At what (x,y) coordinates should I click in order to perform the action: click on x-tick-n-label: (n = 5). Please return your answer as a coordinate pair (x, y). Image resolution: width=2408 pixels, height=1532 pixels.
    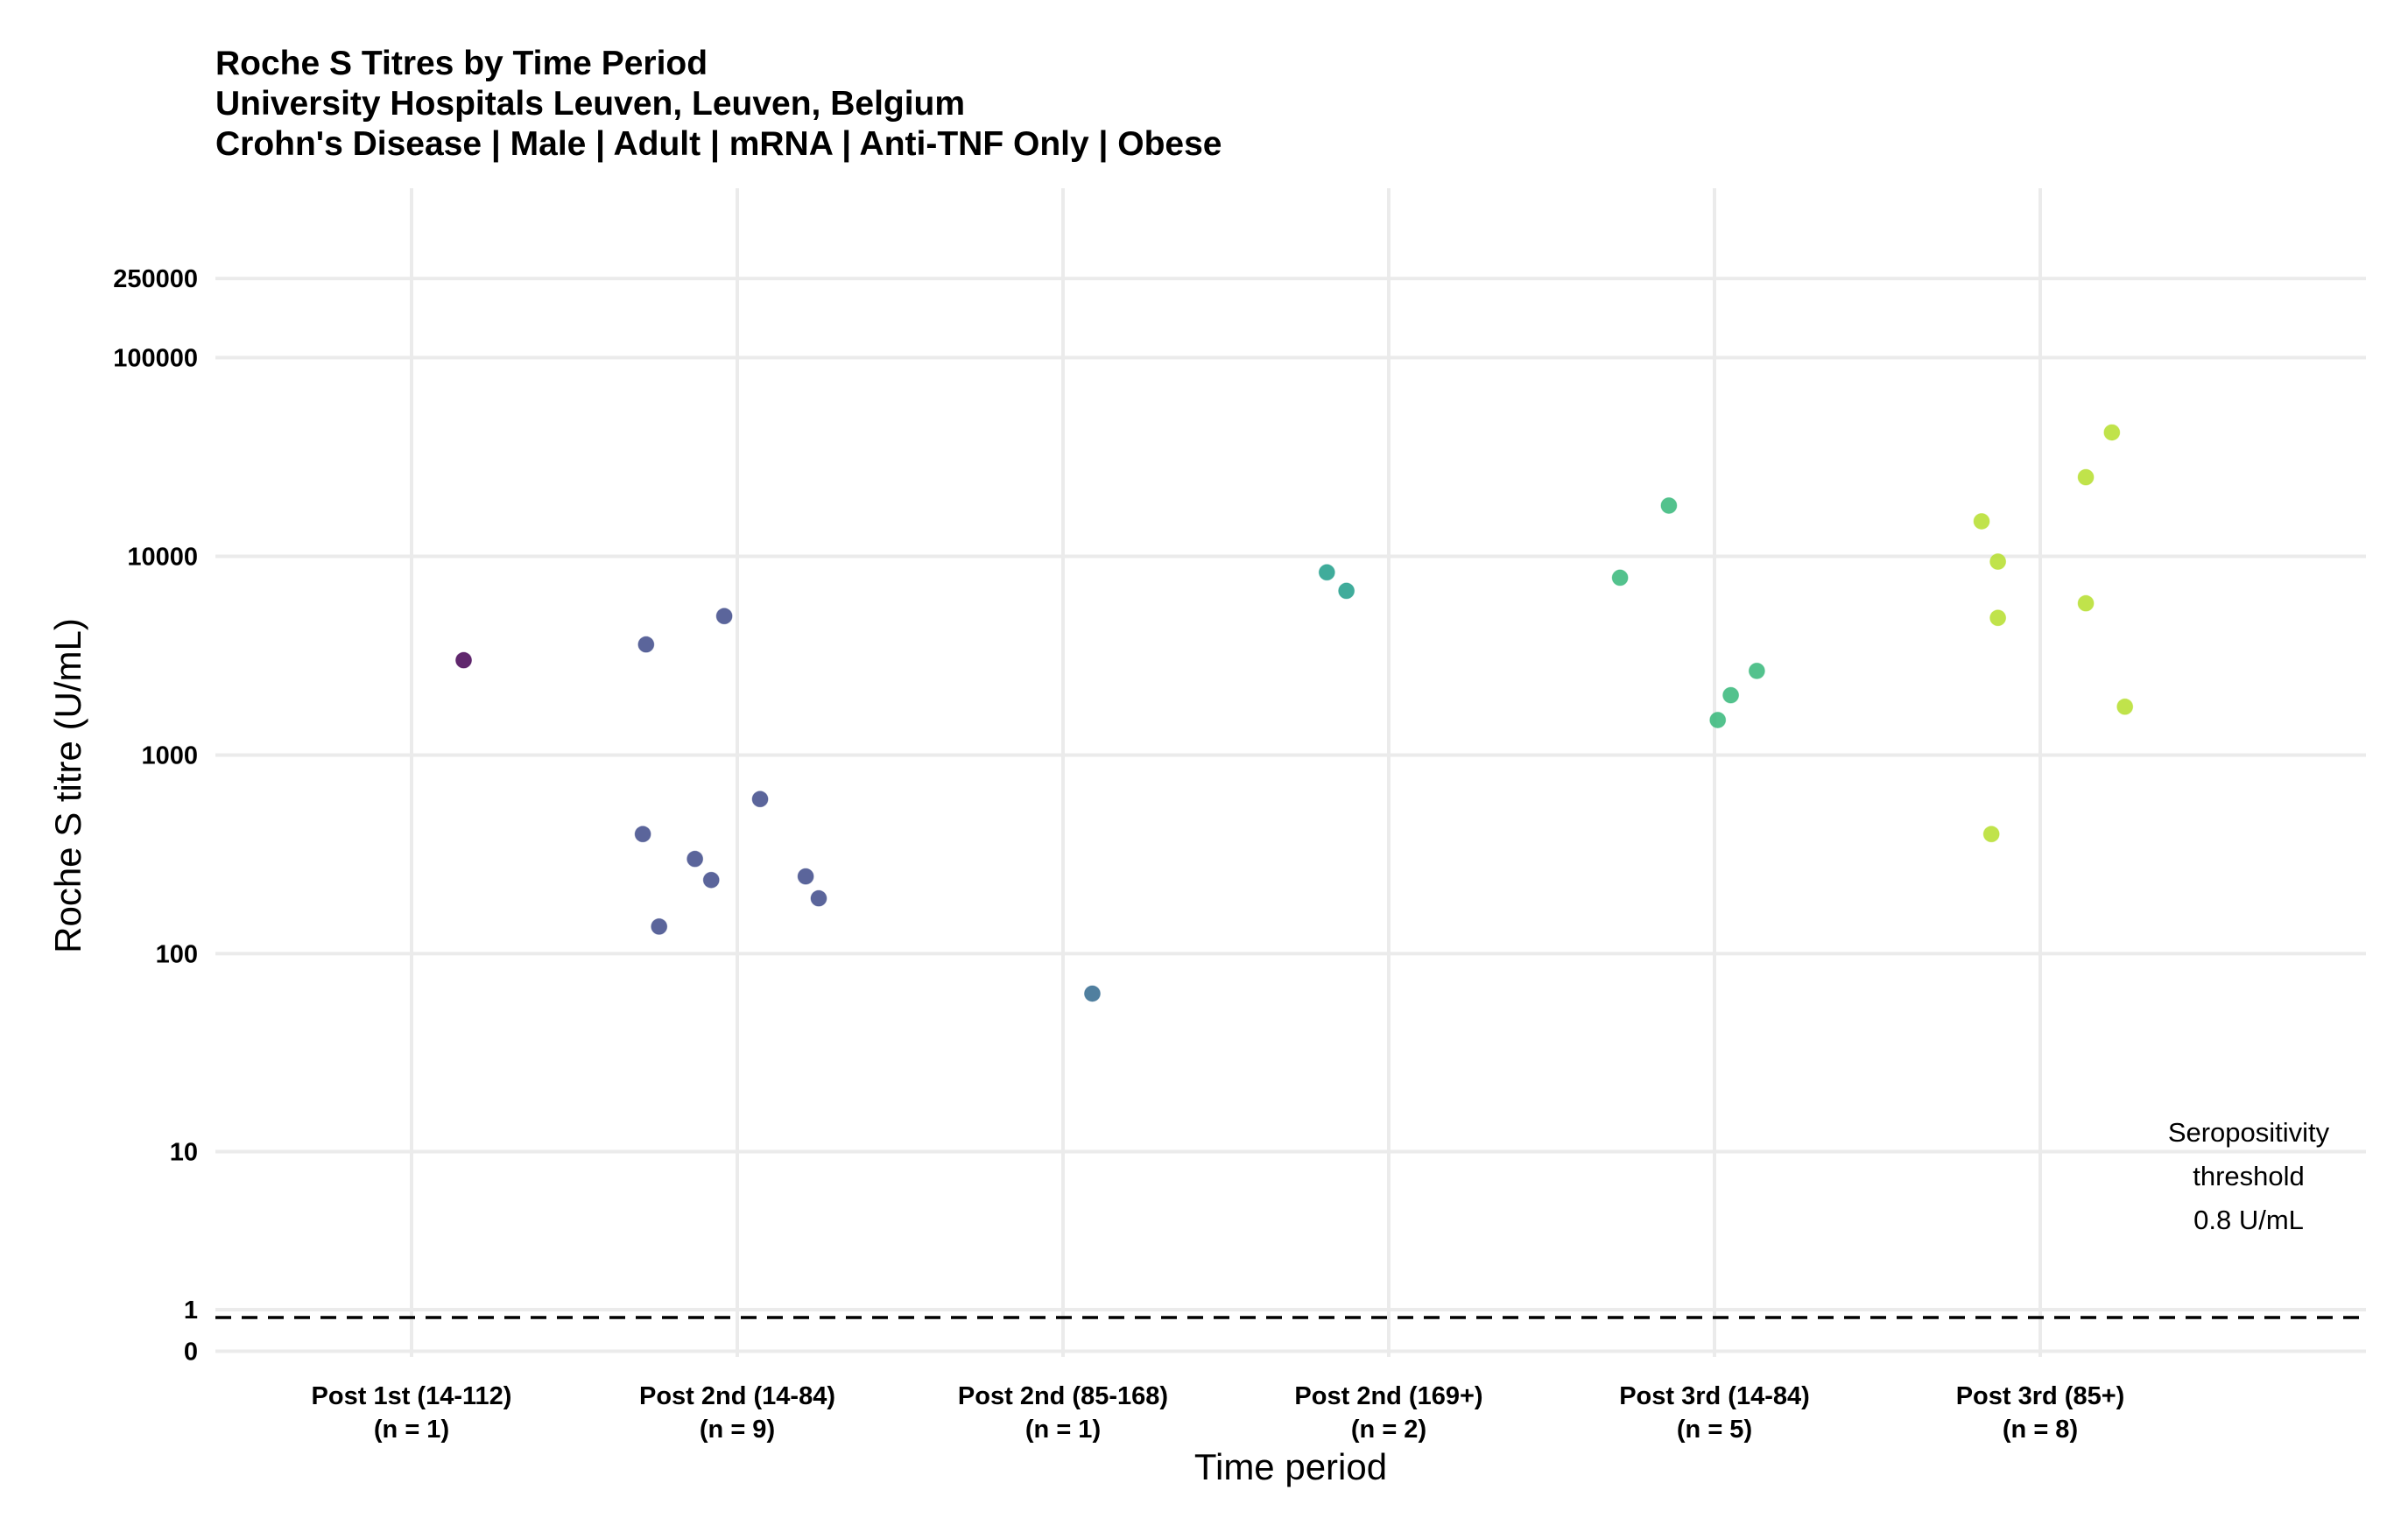
    Looking at the image, I should click on (1714, 1430).